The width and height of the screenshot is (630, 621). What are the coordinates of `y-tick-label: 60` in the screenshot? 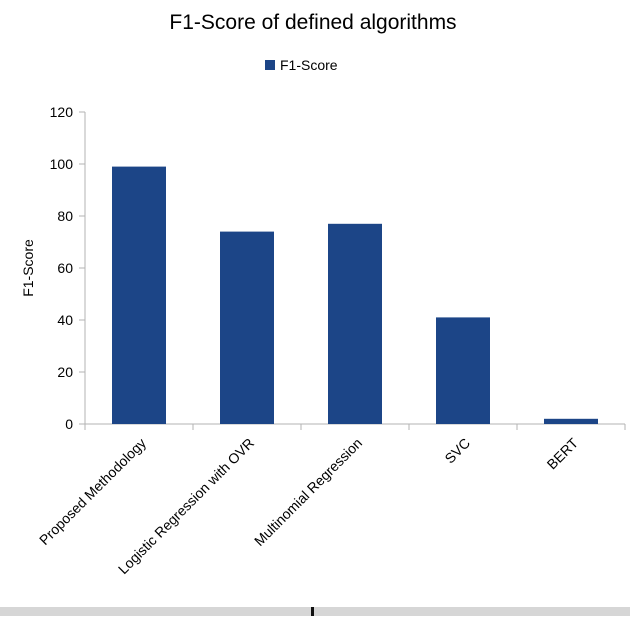 It's located at (65, 268).